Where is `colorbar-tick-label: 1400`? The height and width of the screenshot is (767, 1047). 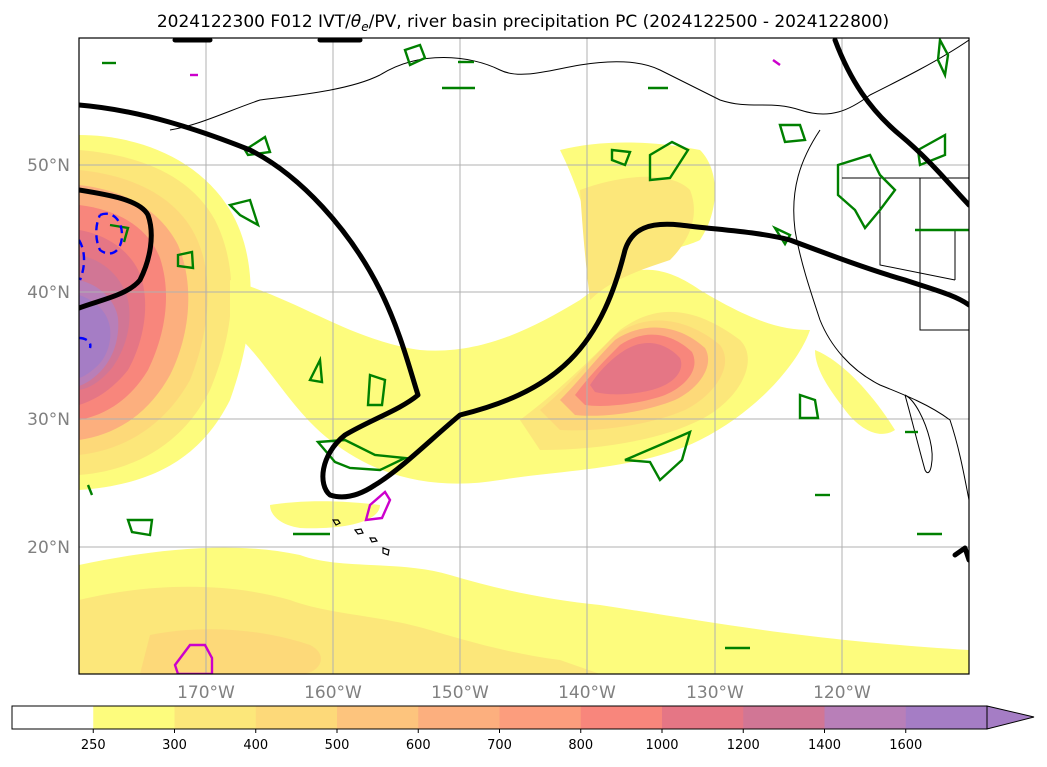 colorbar-tick-label: 1400 is located at coordinates (824, 745).